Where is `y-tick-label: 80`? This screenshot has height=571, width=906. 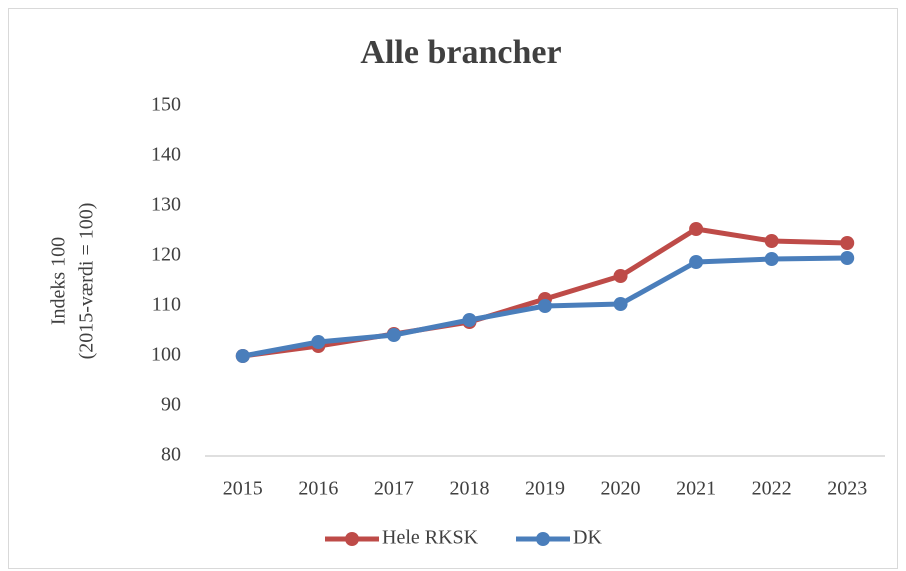 y-tick-label: 80 is located at coordinates (171, 455).